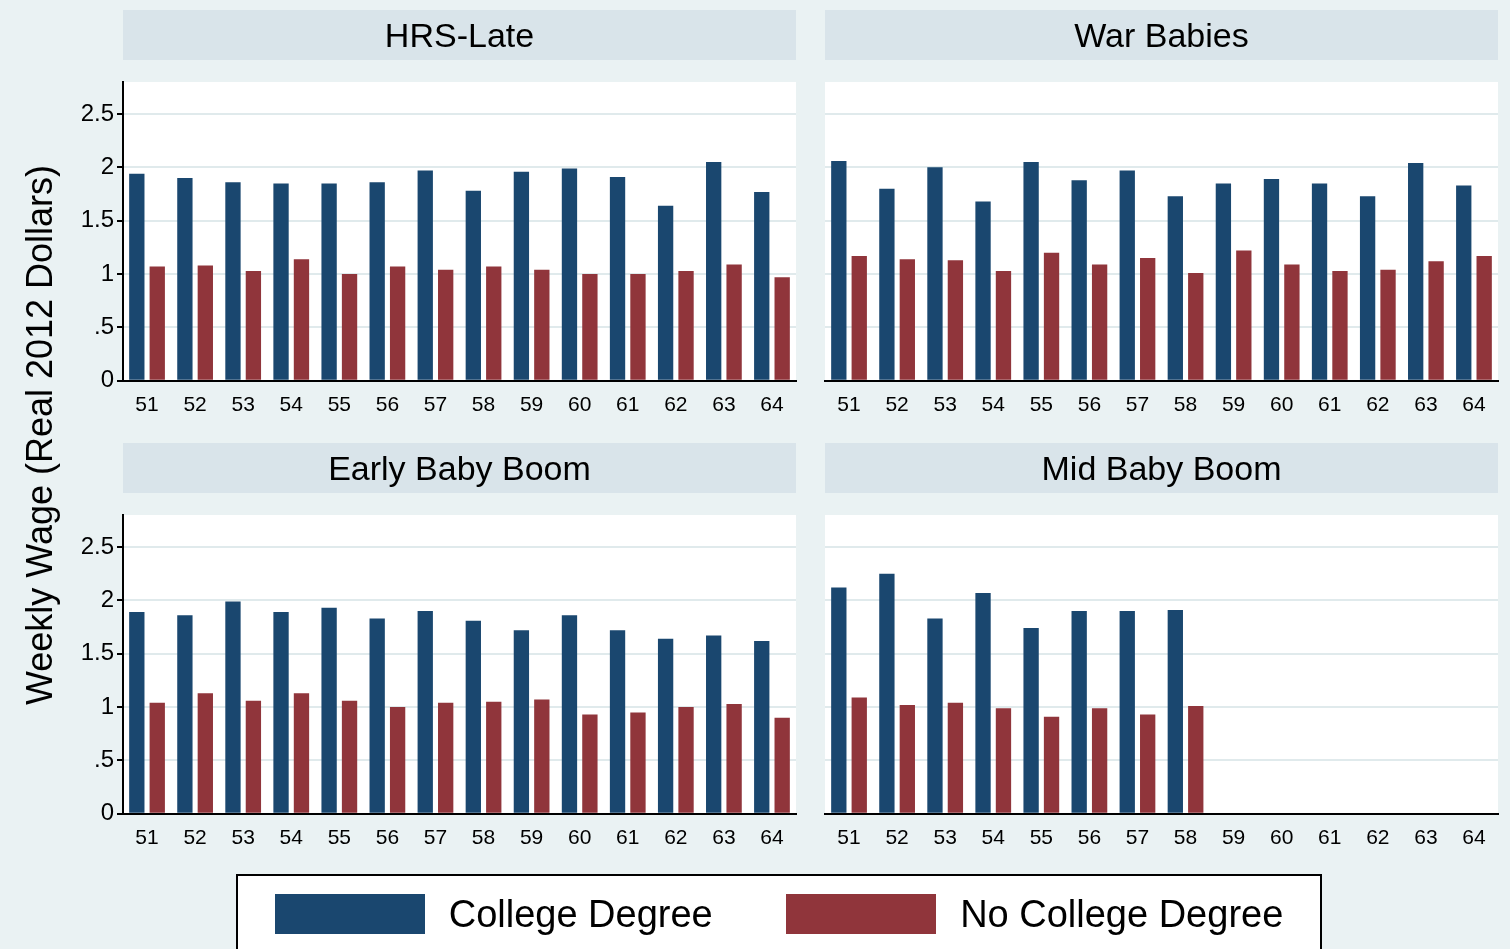  I want to click on chart-title: Mid Baby Boom, so click(1161, 468).